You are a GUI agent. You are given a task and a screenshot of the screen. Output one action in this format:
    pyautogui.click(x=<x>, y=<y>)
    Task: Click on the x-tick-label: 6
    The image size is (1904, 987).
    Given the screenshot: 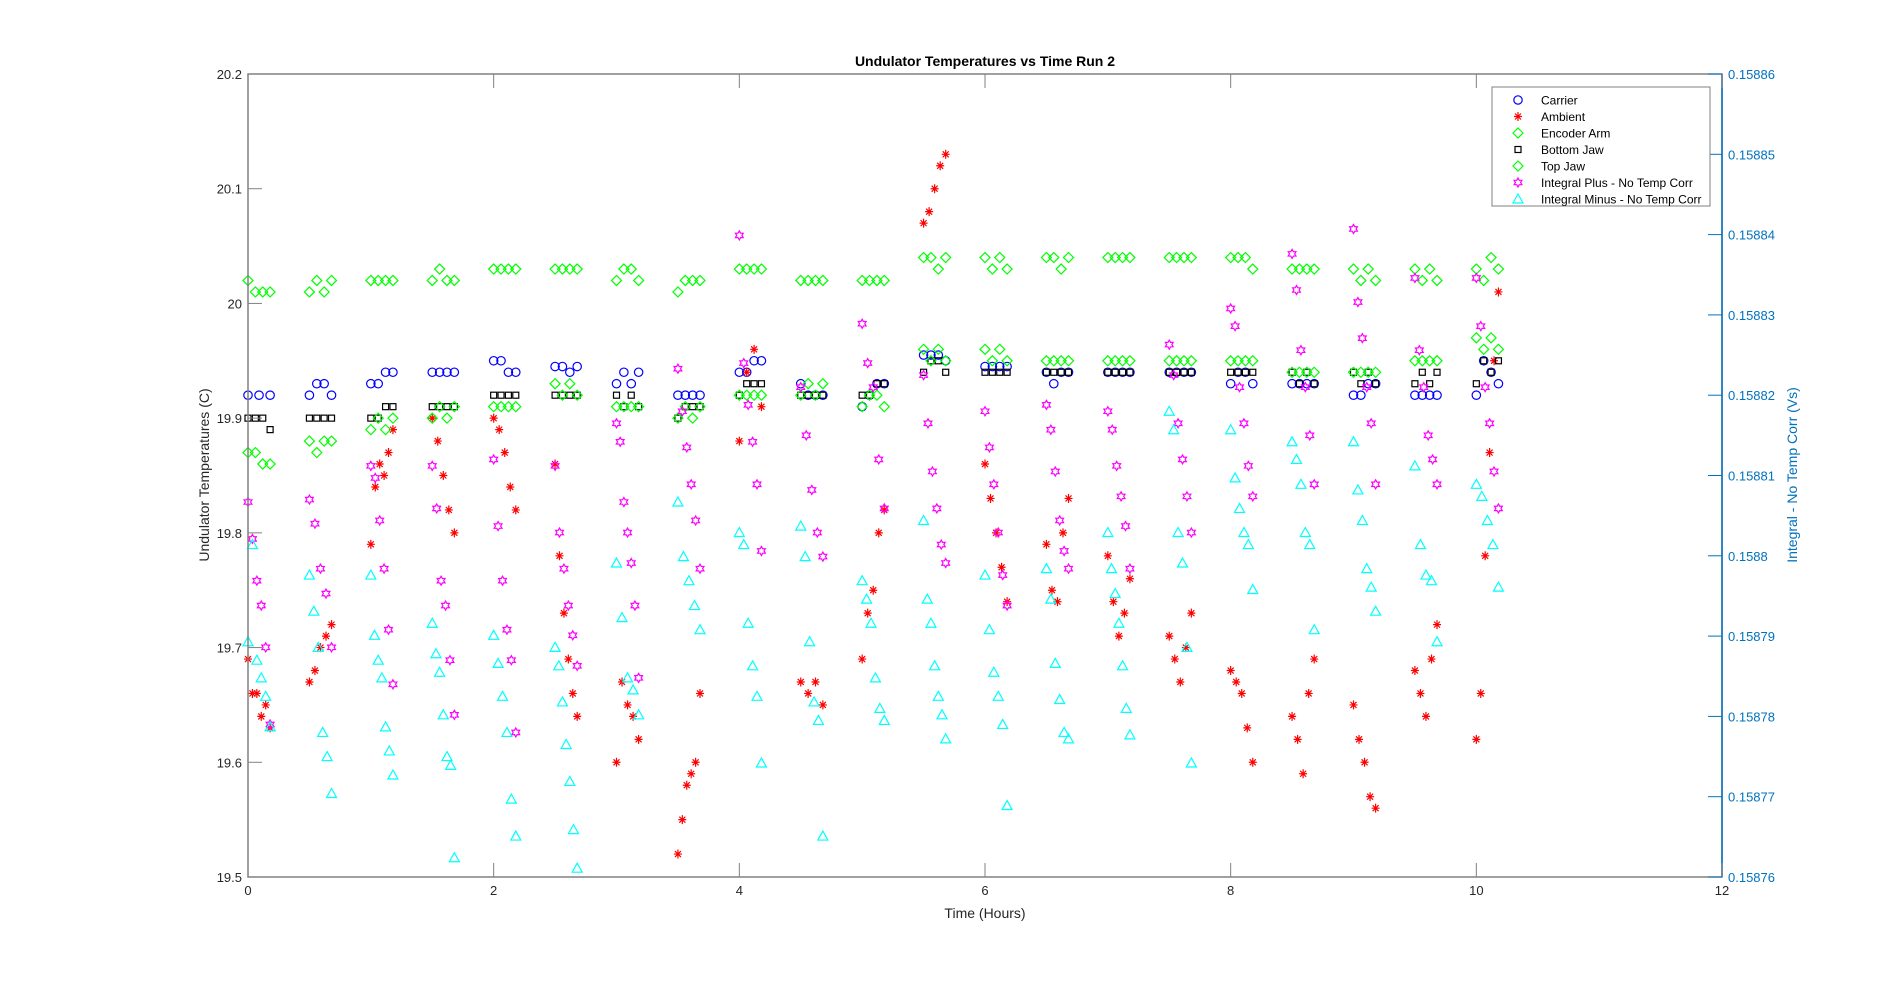 What is the action you would take?
    pyautogui.click(x=984, y=890)
    